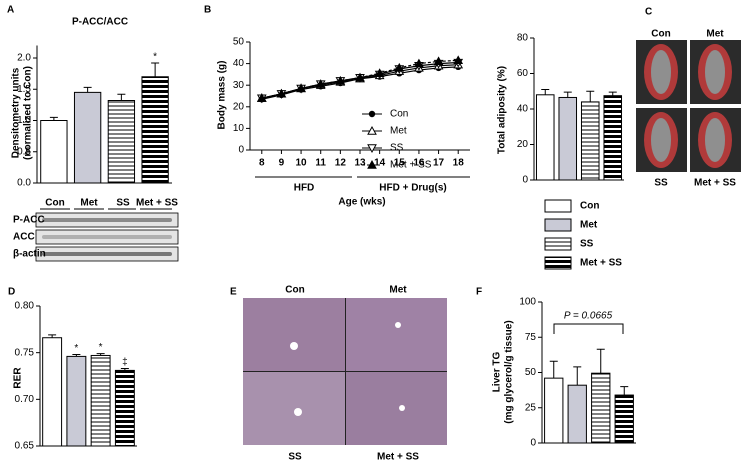 The image size is (754, 466). Describe the element at coordinates (523, 73) in the screenshot. I see `y-tick-label: 60` at that location.